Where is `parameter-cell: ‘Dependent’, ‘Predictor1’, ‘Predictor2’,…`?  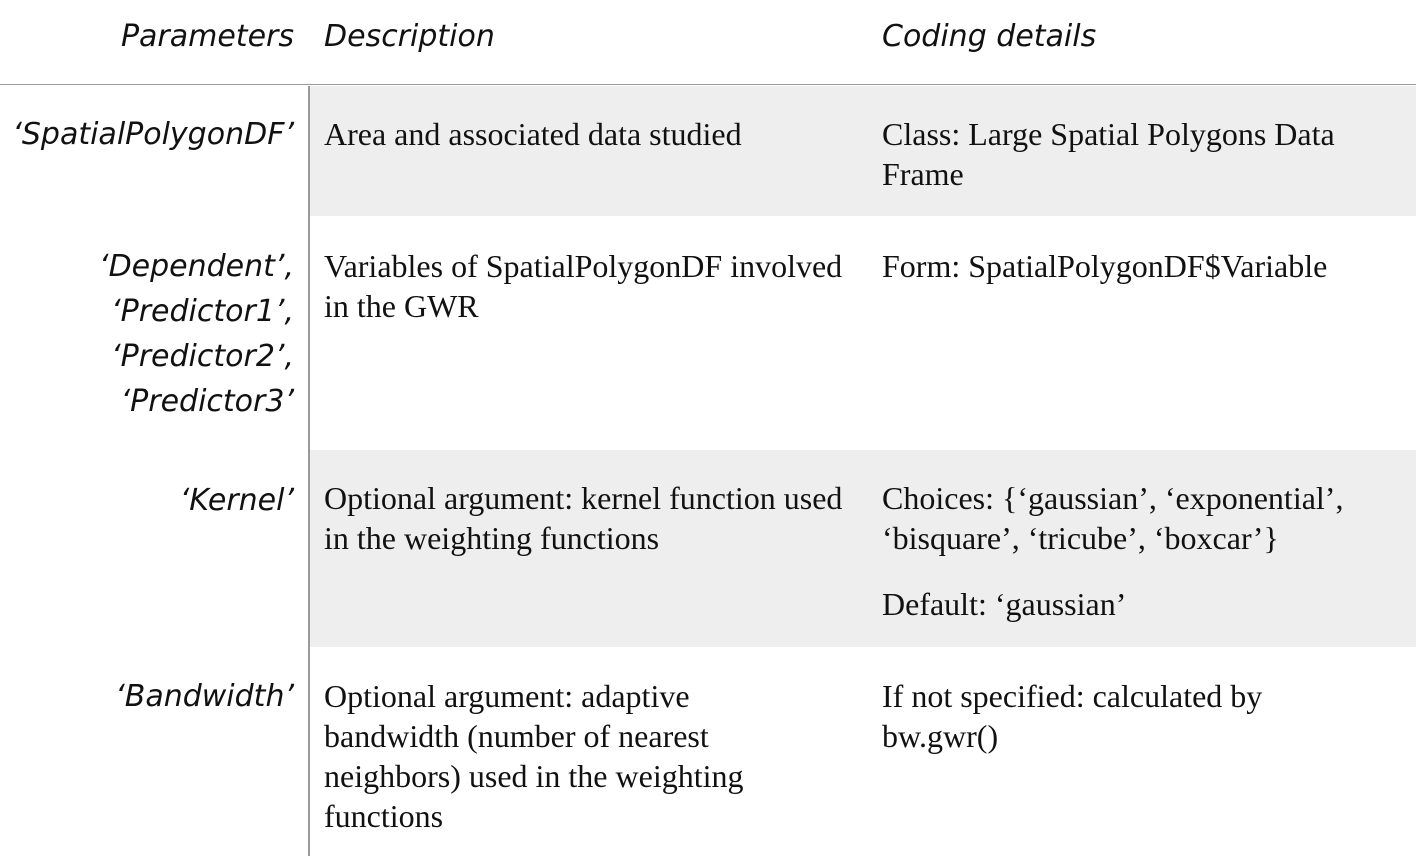
parameter-cell: ‘Dependent’, ‘Predictor1’, ‘Predictor2’,… is located at coordinates (196, 334).